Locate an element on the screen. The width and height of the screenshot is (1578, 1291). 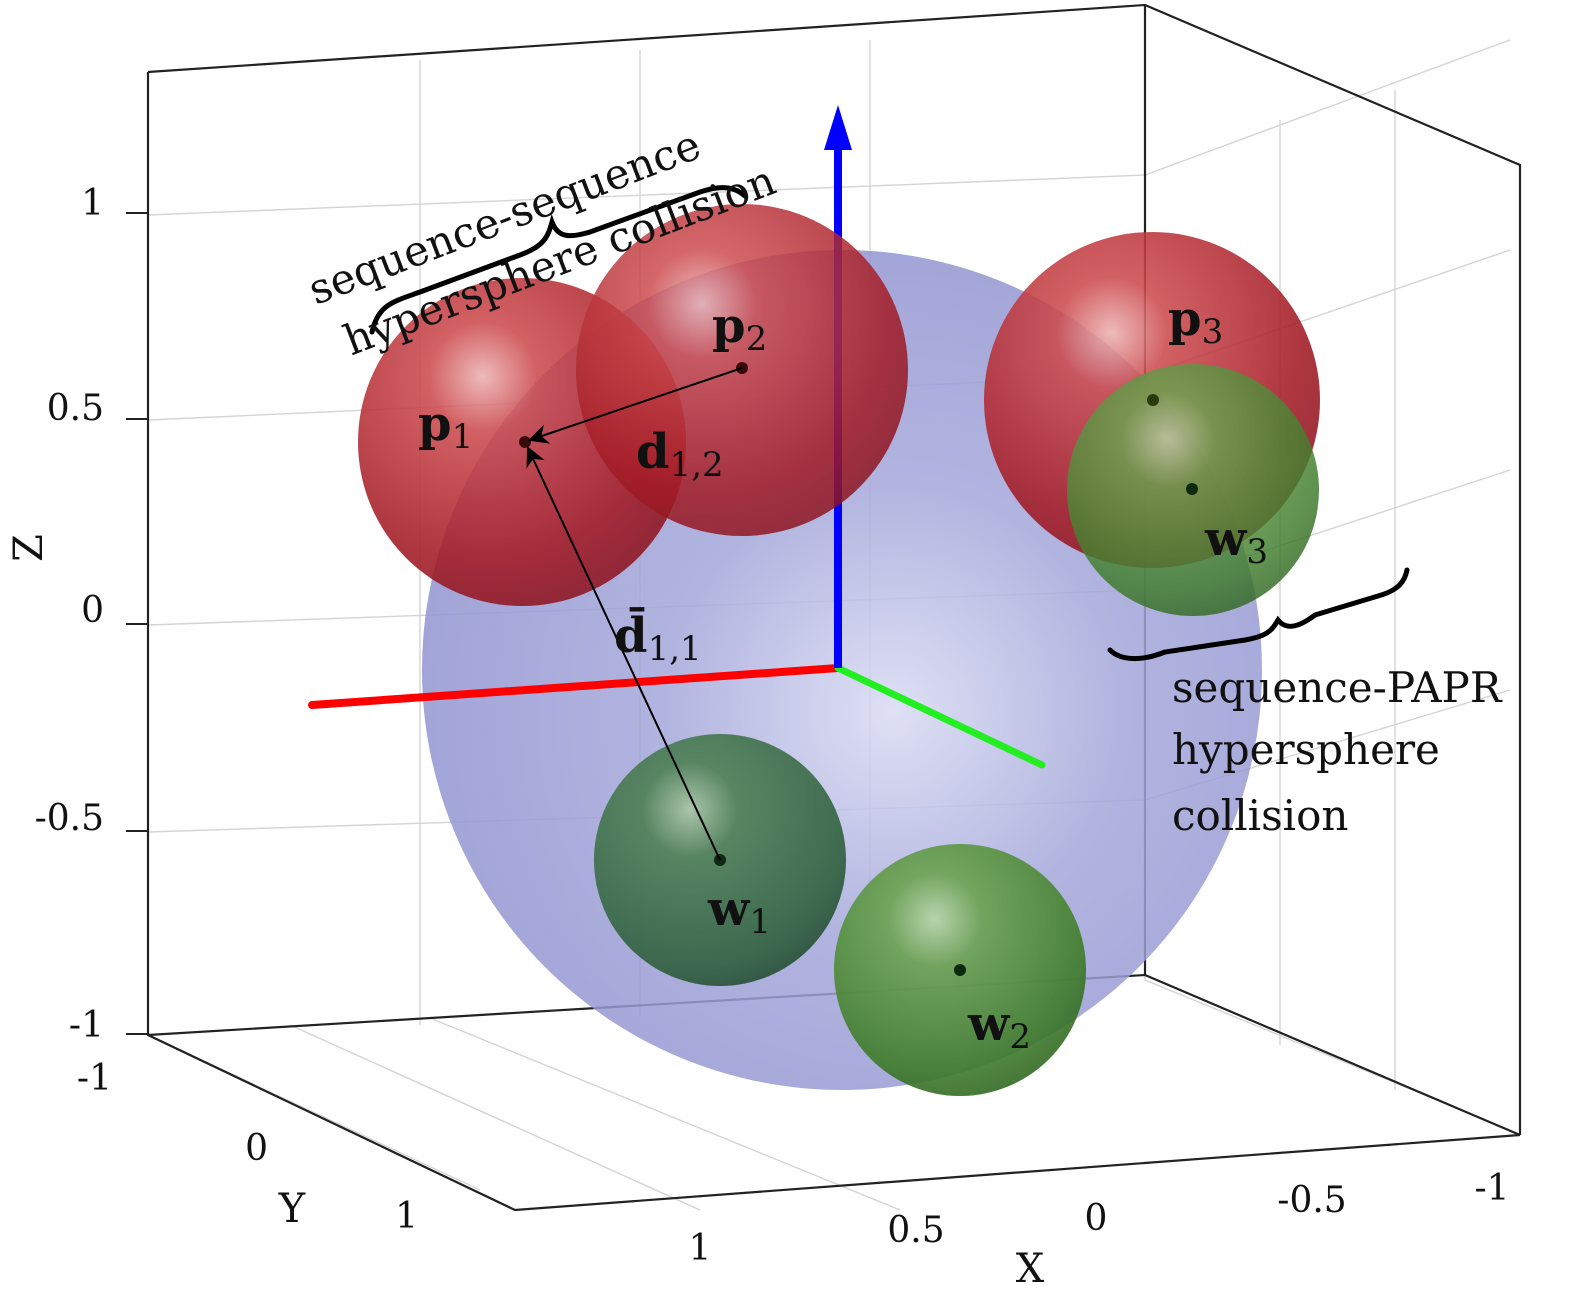
label-dbar11: d̄1,1 is located at coordinates (658, 637).